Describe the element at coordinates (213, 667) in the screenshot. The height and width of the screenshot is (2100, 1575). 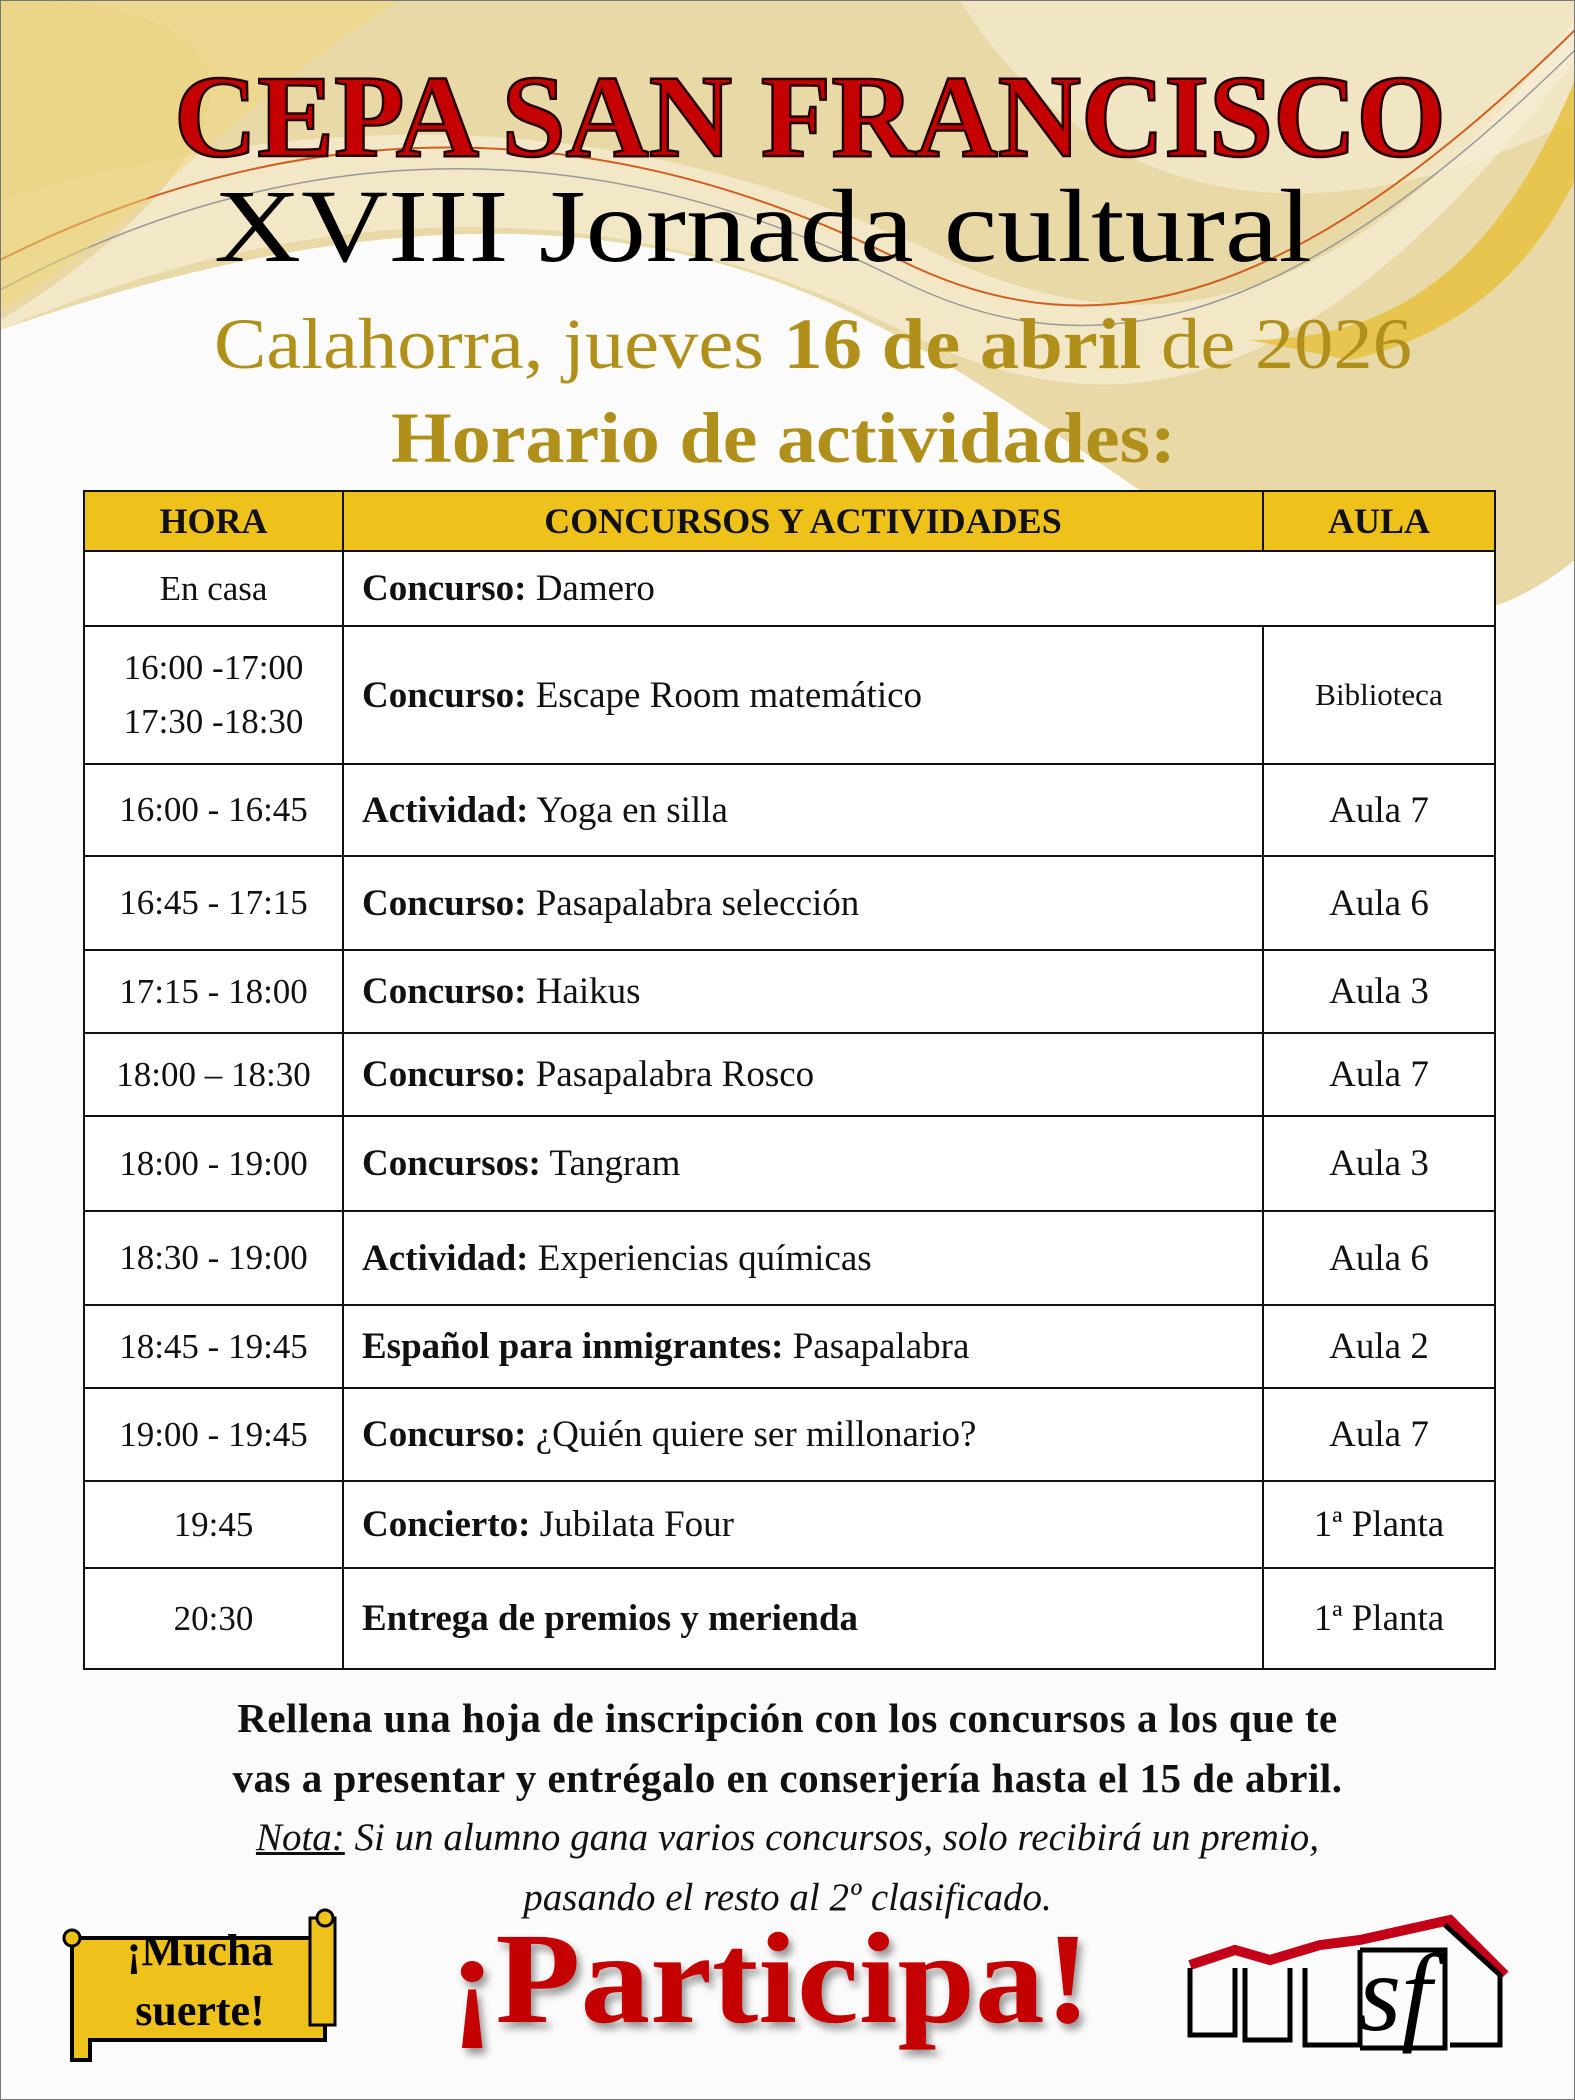
I see `time-text: 16:00 -17:00` at that location.